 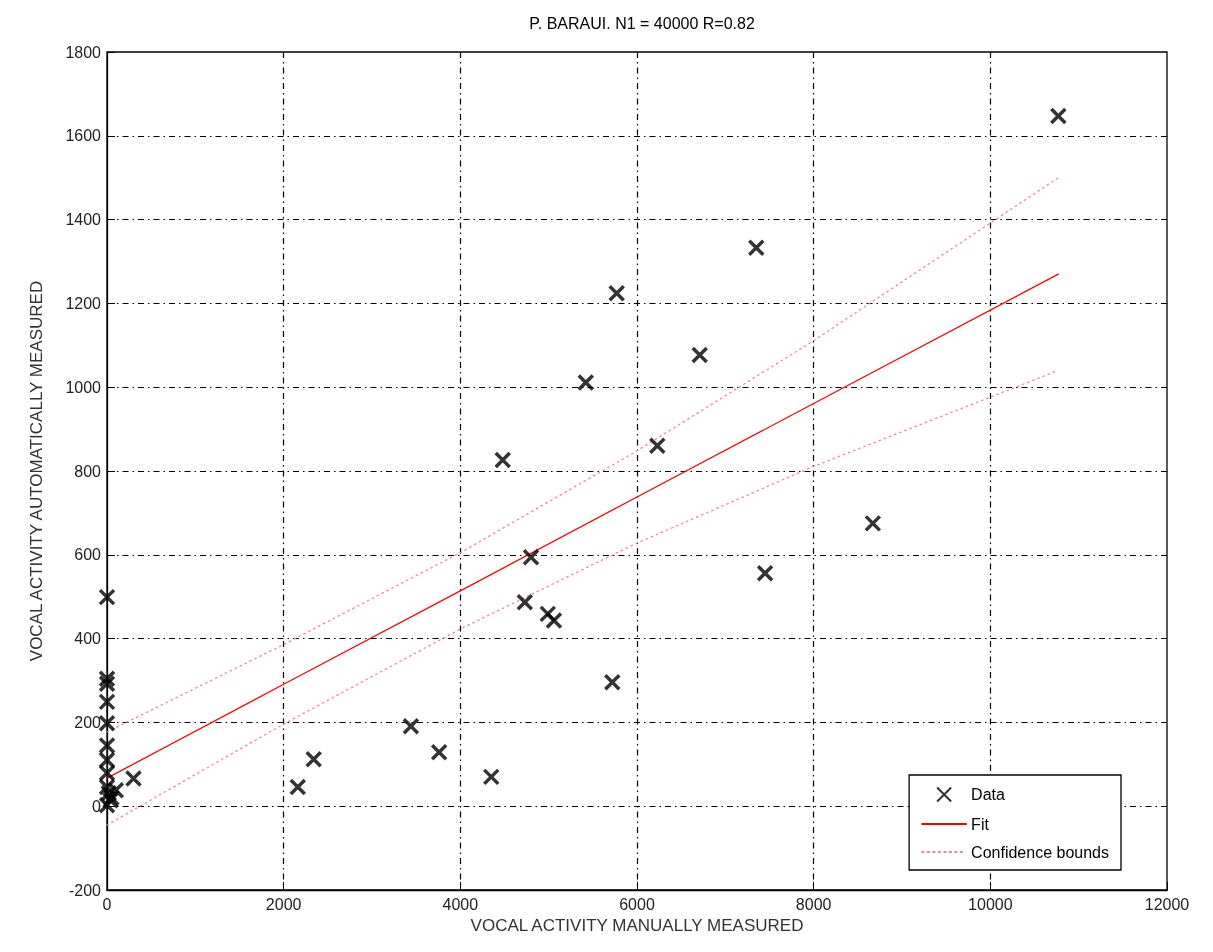 What do you see at coordinates (83, 387) in the screenshot?
I see `y-tick-label: 1000` at bounding box center [83, 387].